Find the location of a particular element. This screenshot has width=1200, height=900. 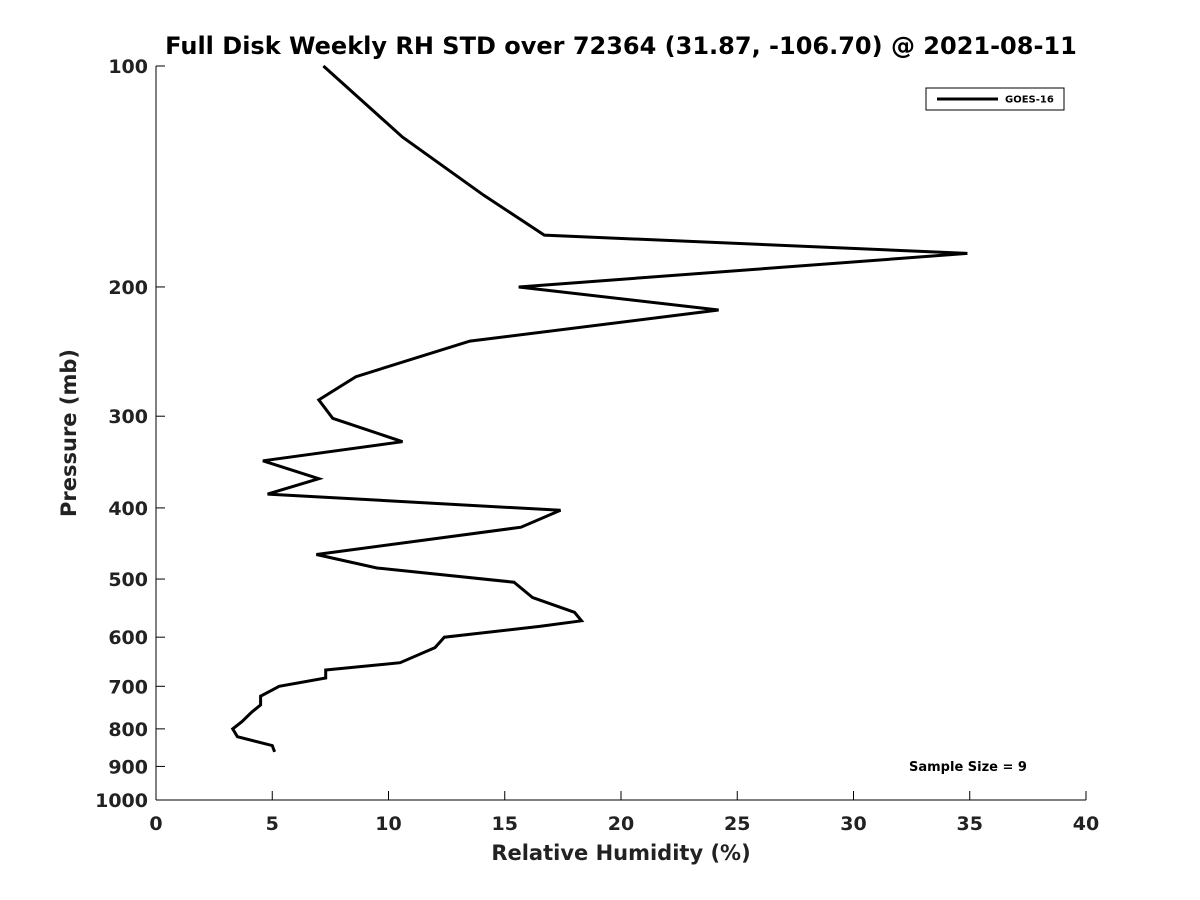

x-axis-label: Relative Humidity (%) is located at coordinates (620, 853).